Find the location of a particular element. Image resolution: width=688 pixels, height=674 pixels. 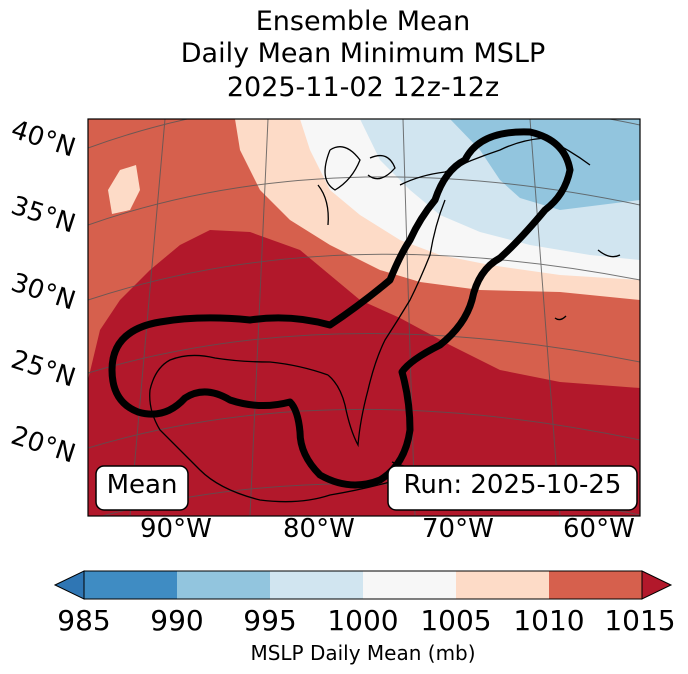

colorbar-tick-995: 995 is located at coordinates (270, 620).